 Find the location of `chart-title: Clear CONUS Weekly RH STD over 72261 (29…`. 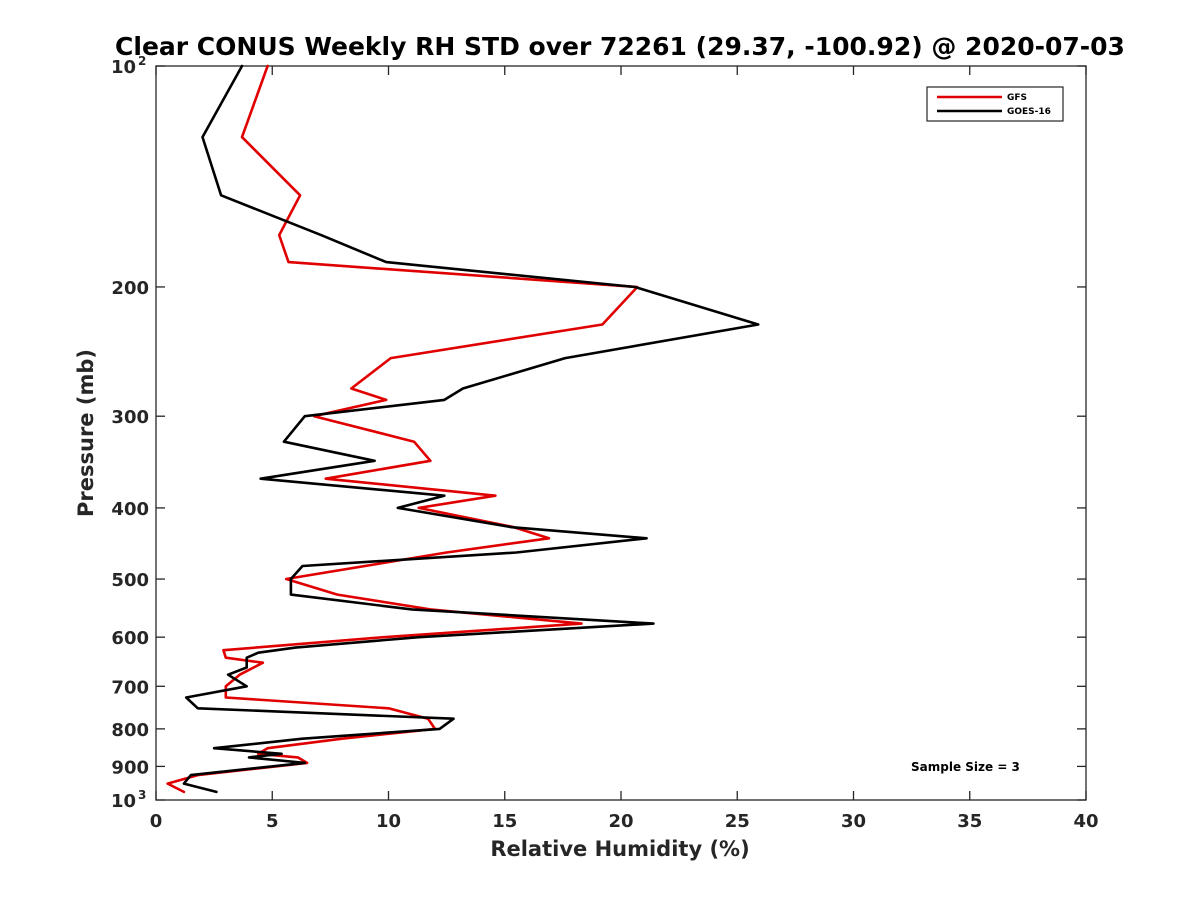

chart-title: Clear CONUS Weekly RH STD over 72261 (29… is located at coordinates (620, 46).